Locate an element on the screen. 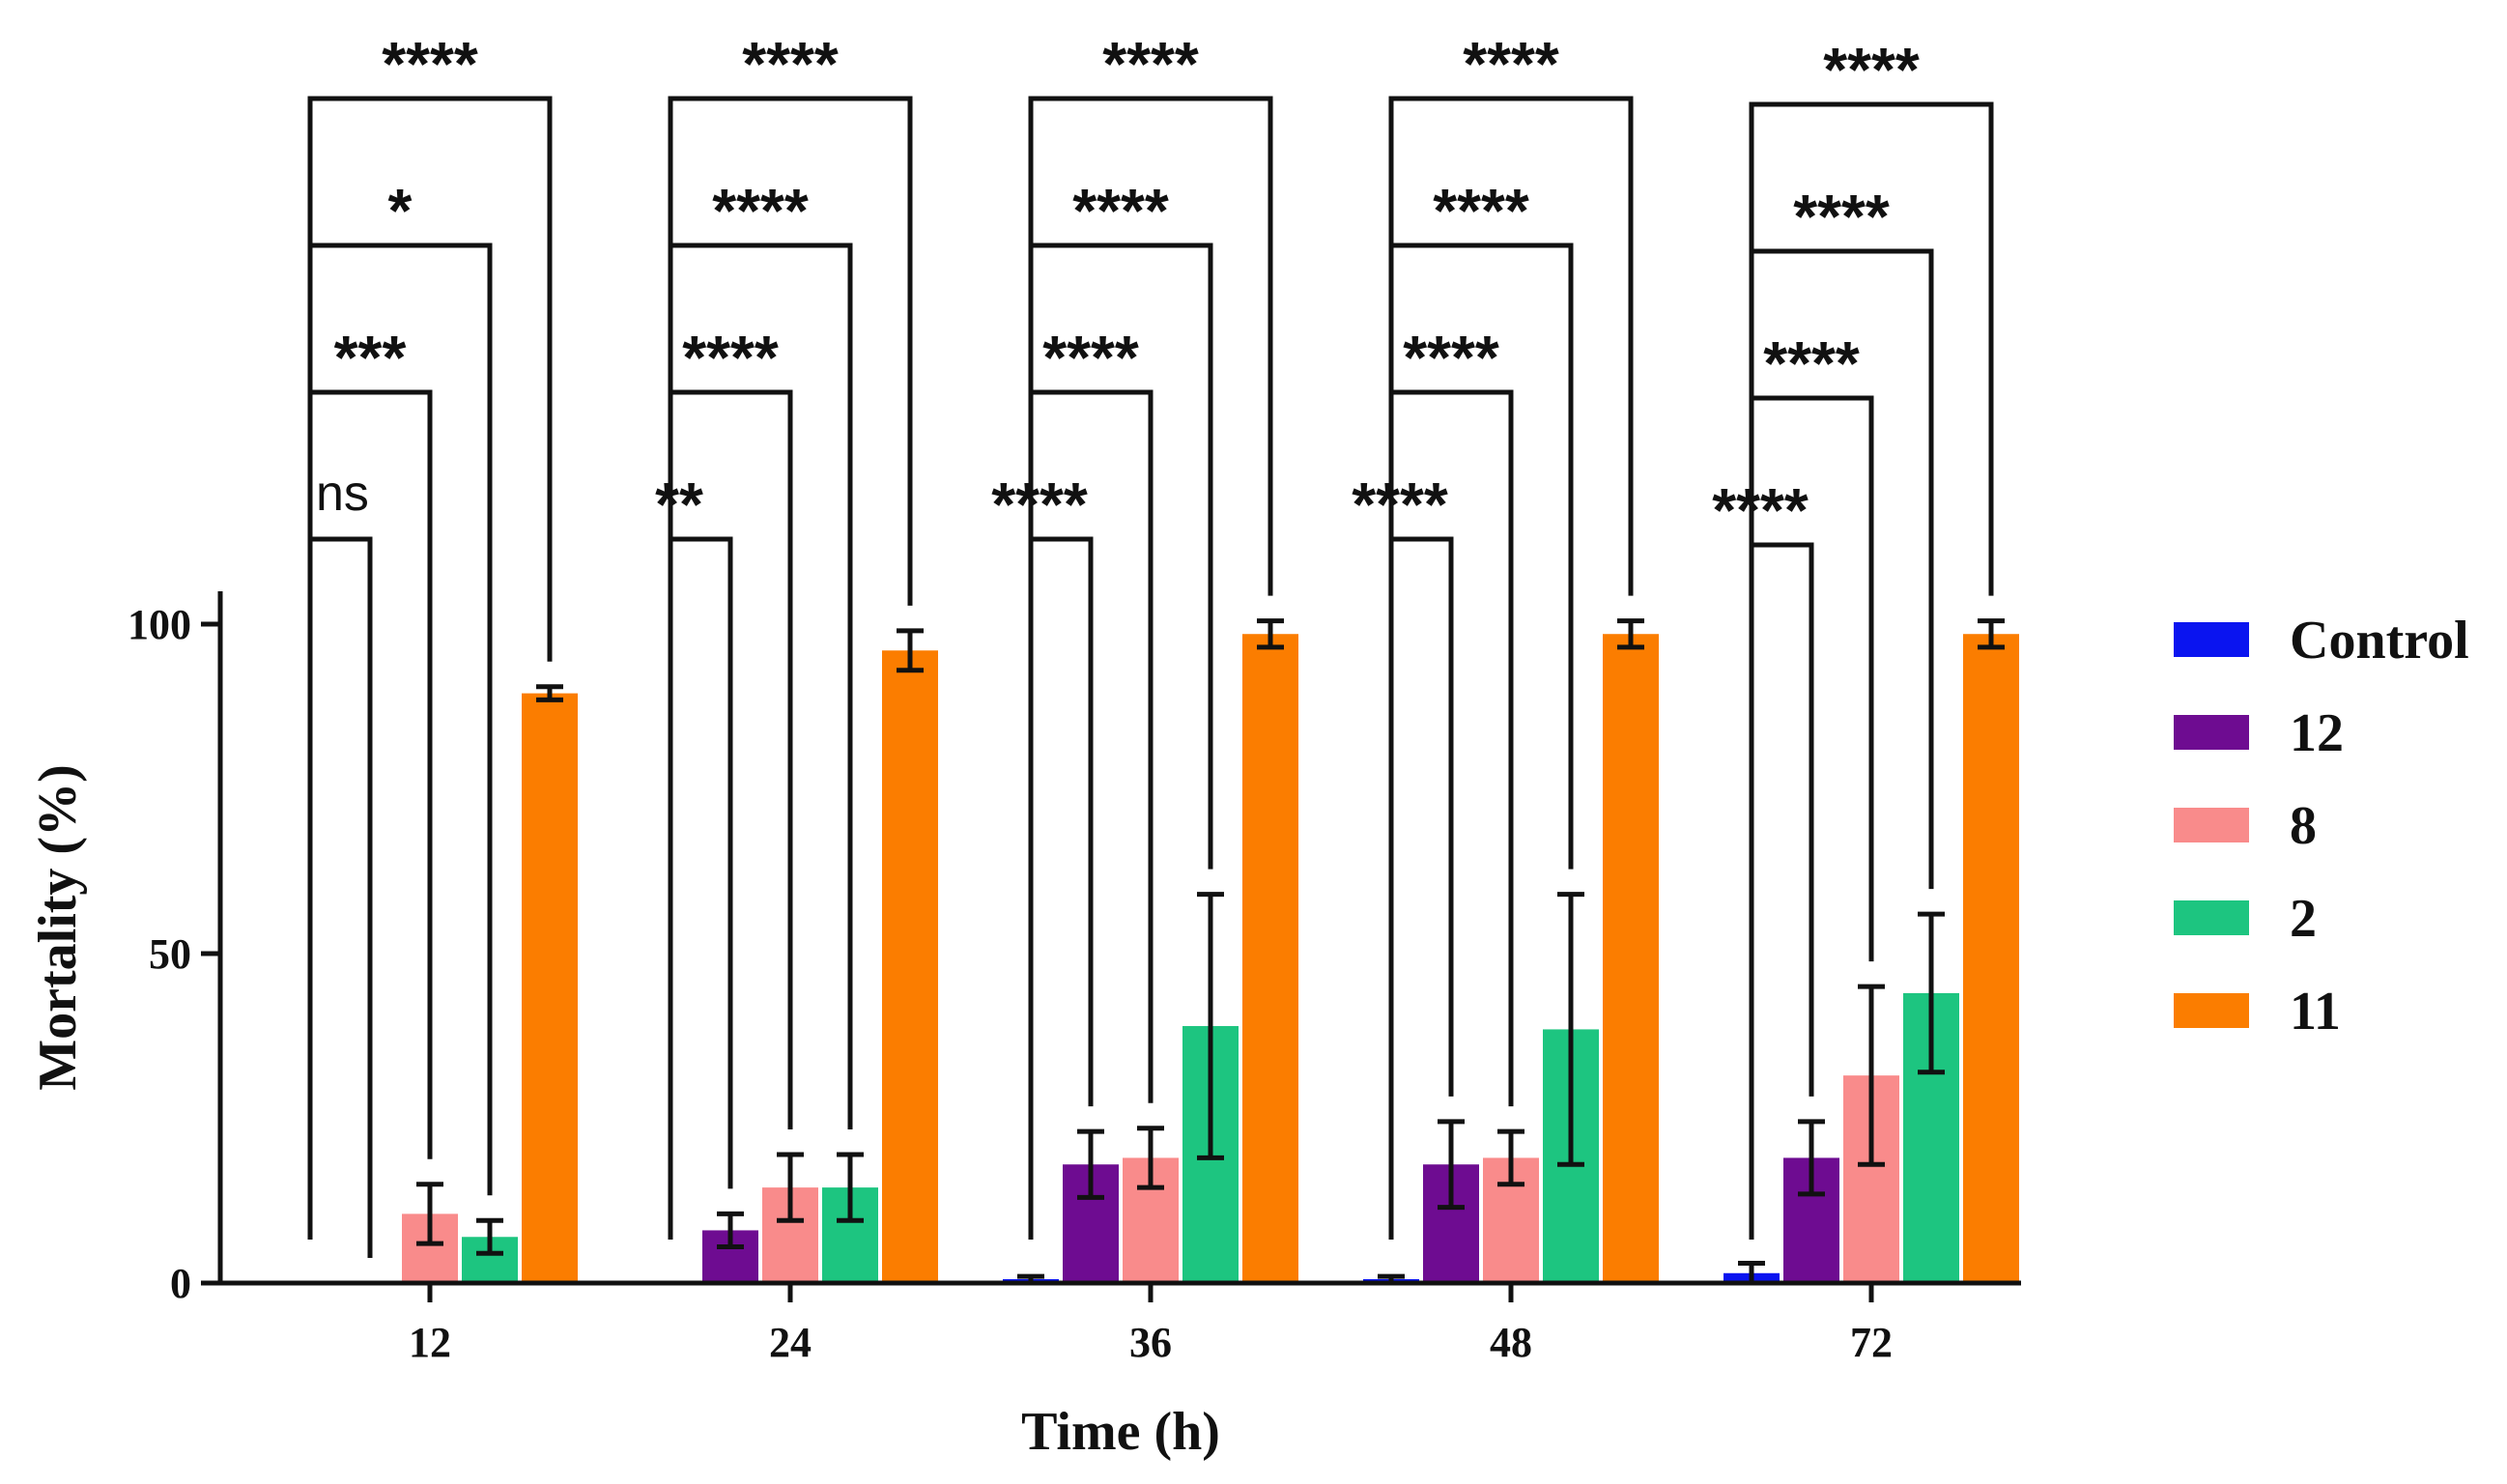 The height and width of the screenshot is (1484, 2507). x-axis-title: Time (h) is located at coordinates (1120, 1432).